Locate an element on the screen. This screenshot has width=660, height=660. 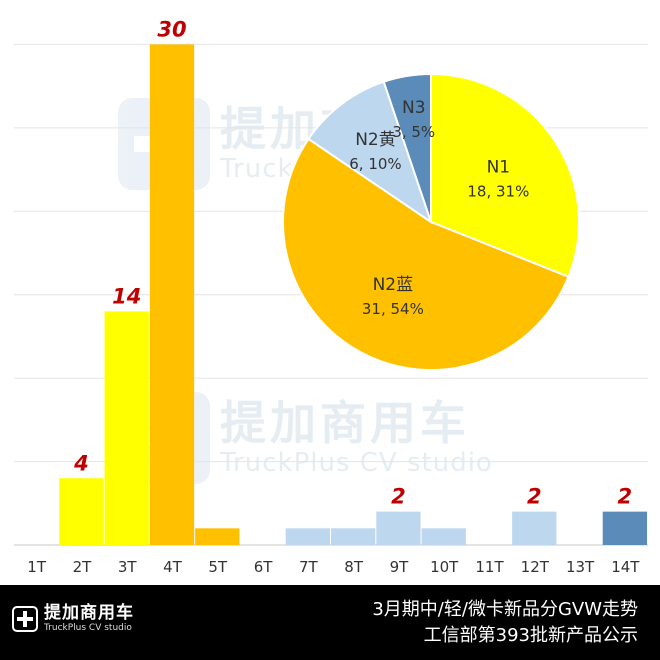
pie-slice-N1 is located at coordinates (505, 175).